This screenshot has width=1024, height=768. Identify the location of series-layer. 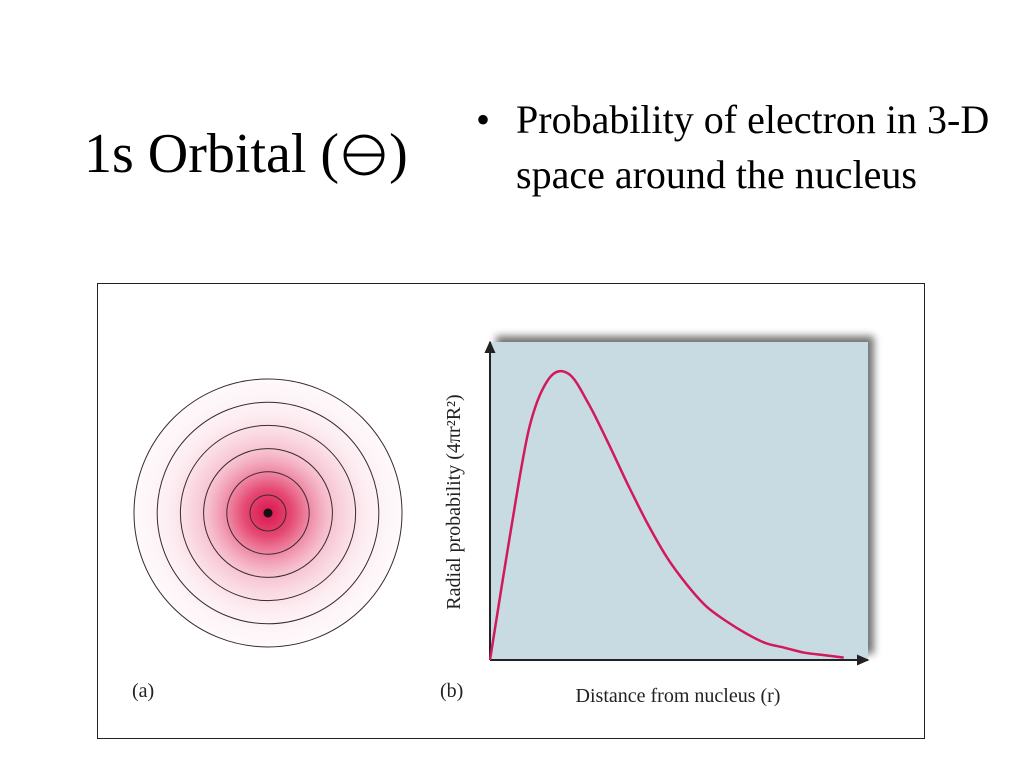
(666, 515).